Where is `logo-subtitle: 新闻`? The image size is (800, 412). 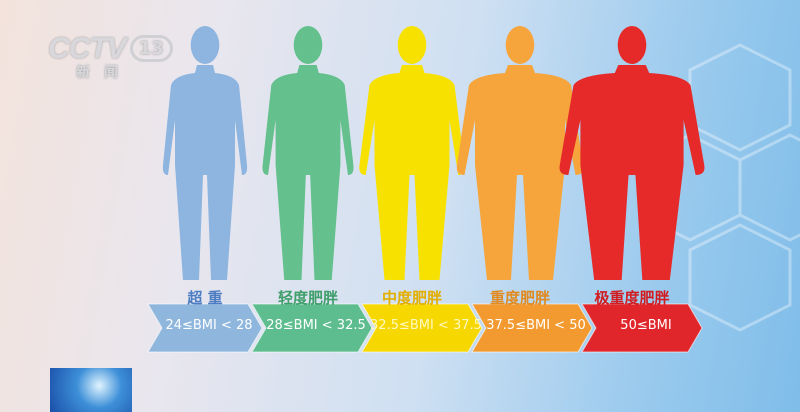 logo-subtitle: 新闻 is located at coordinates (104, 73).